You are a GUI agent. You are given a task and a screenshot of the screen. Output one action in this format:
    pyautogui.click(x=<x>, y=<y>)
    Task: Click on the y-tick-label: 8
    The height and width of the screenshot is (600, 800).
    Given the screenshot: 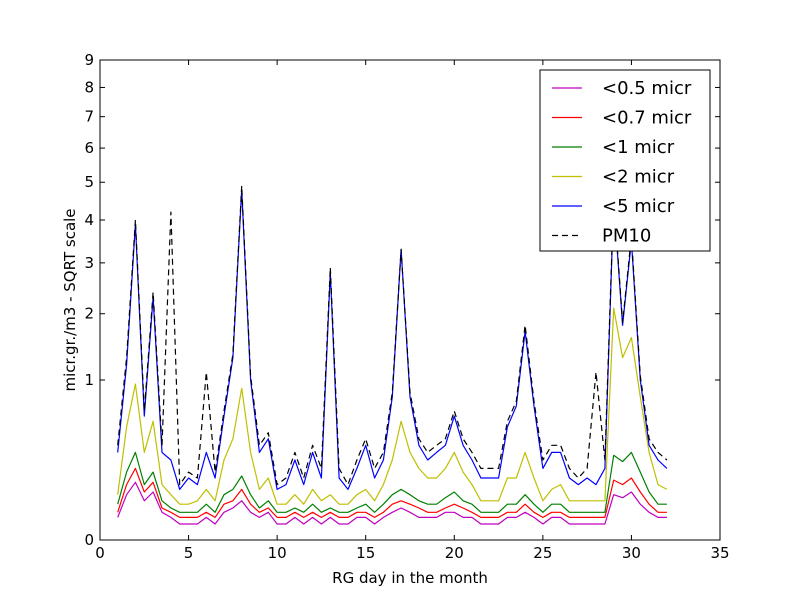 What is the action you would take?
    pyautogui.click(x=89, y=87)
    